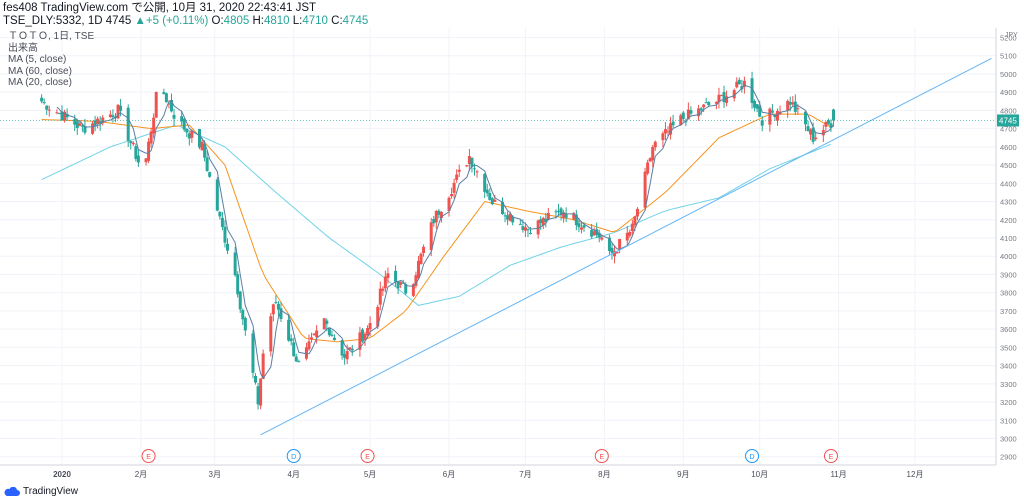 The image size is (1024, 503). Describe the element at coordinates (41, 491) in the screenshot. I see `tradingview-logo: TradingView` at that location.